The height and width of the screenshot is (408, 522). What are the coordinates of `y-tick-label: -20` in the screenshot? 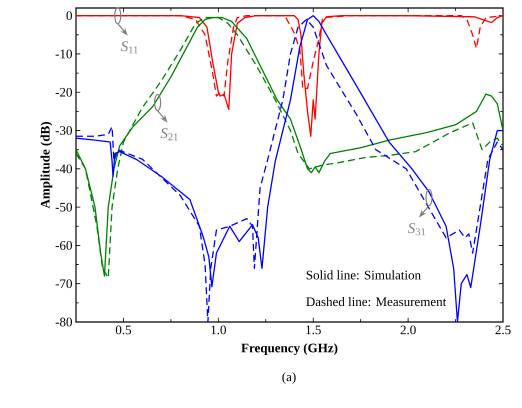 It's located at (64, 92).